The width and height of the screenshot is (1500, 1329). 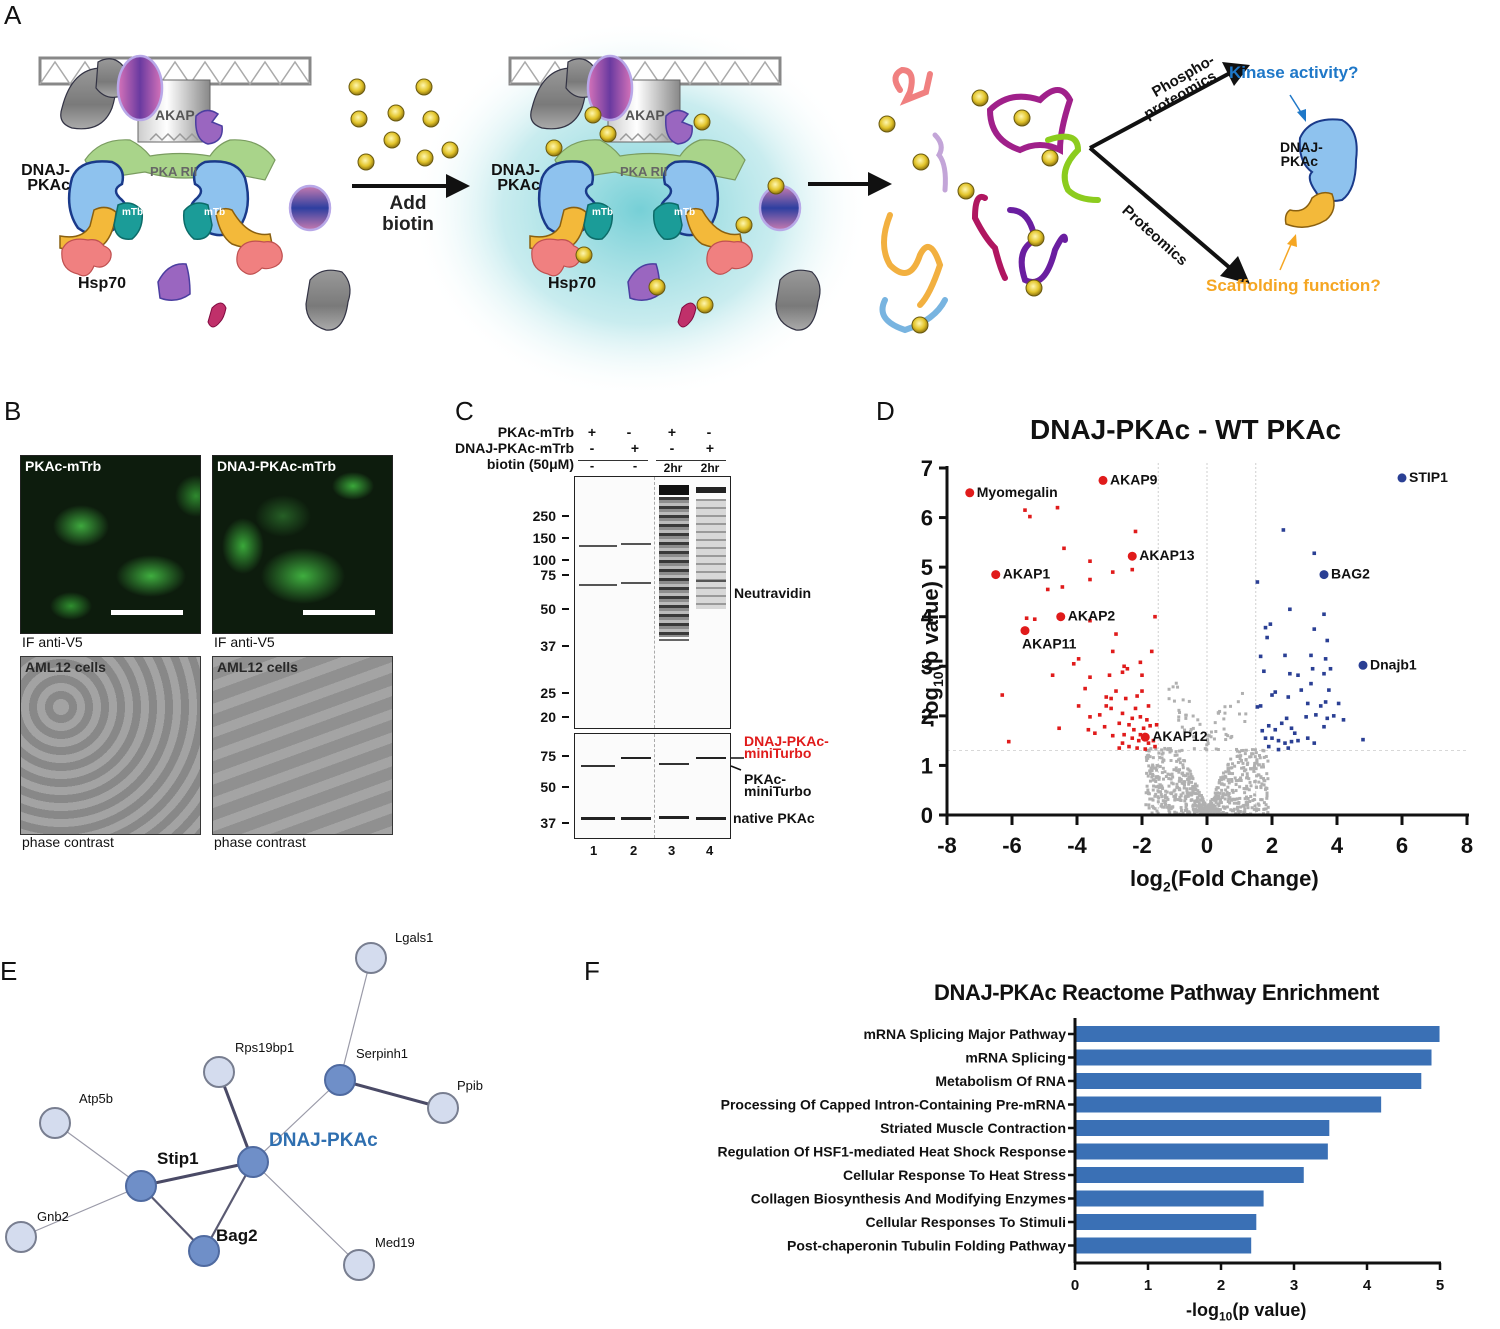 I want to click on network-node-label: Serpinh1, so click(x=382, y=1053).